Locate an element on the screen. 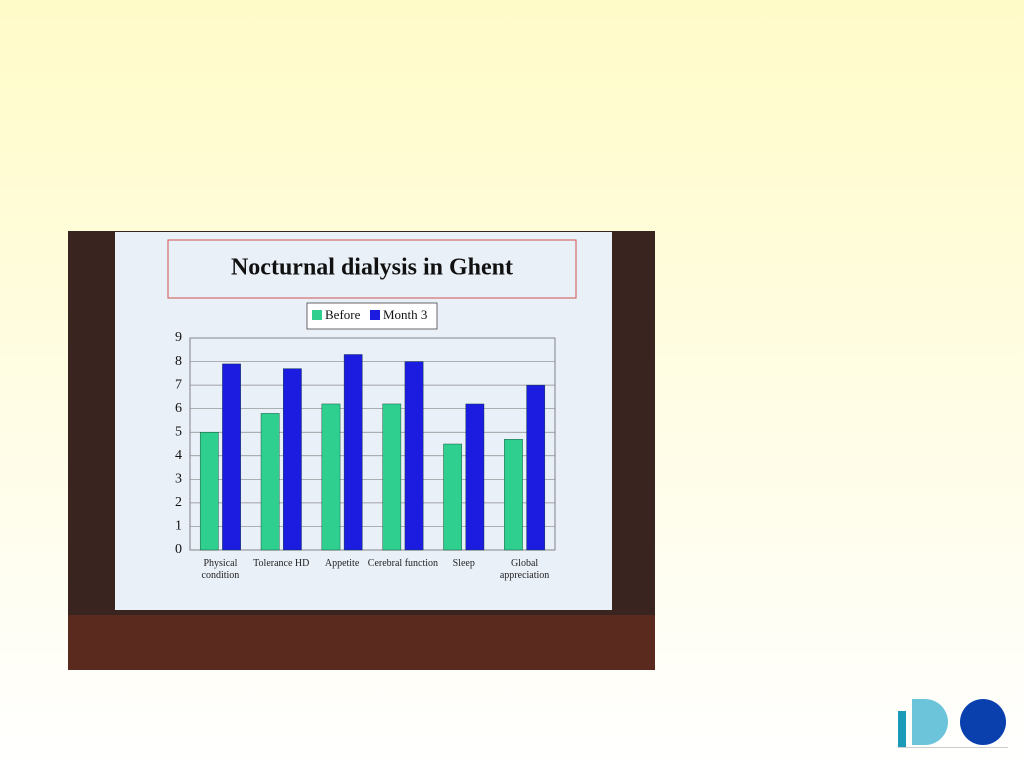 The image size is (1024, 768). title-box is located at coordinates (372, 269).